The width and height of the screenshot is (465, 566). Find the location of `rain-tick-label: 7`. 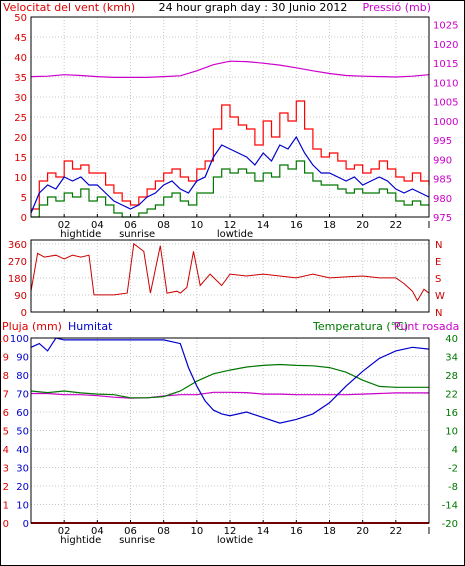

rain-tick-label: 7 is located at coordinates (6, 395).